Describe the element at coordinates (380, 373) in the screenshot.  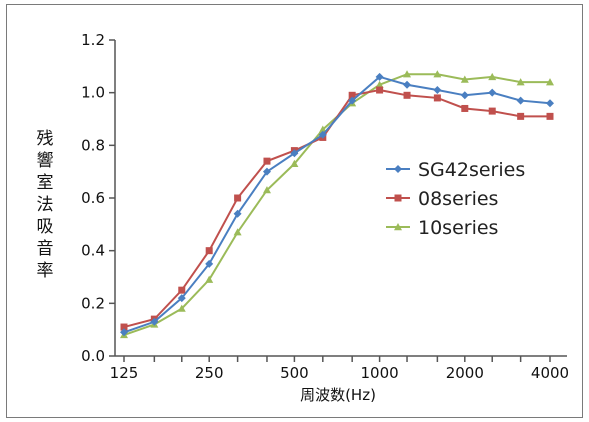
I see `x-tick-label: 1000` at that location.